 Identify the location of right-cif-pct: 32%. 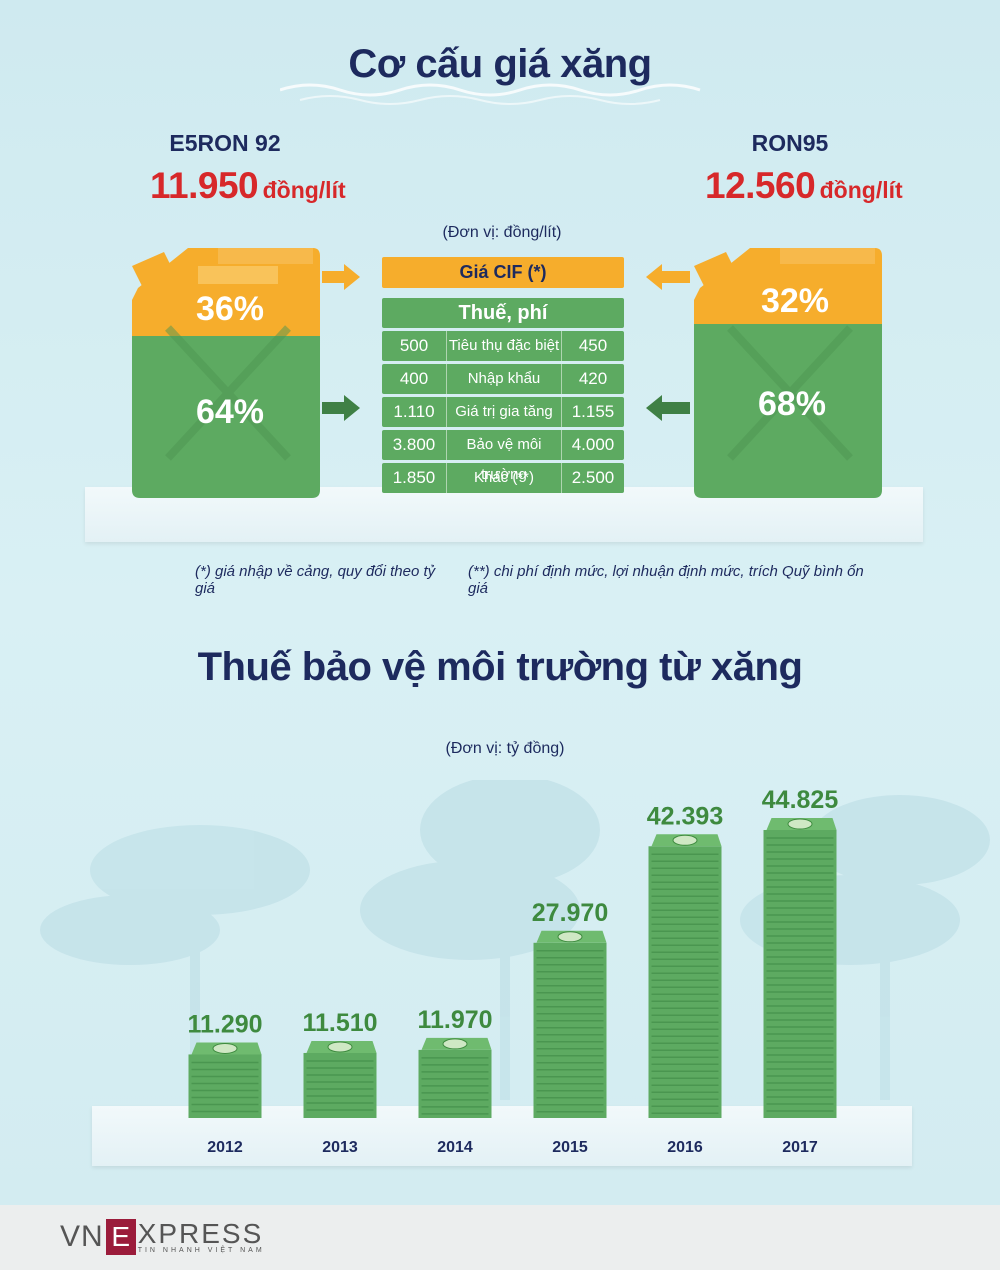
(795, 301).